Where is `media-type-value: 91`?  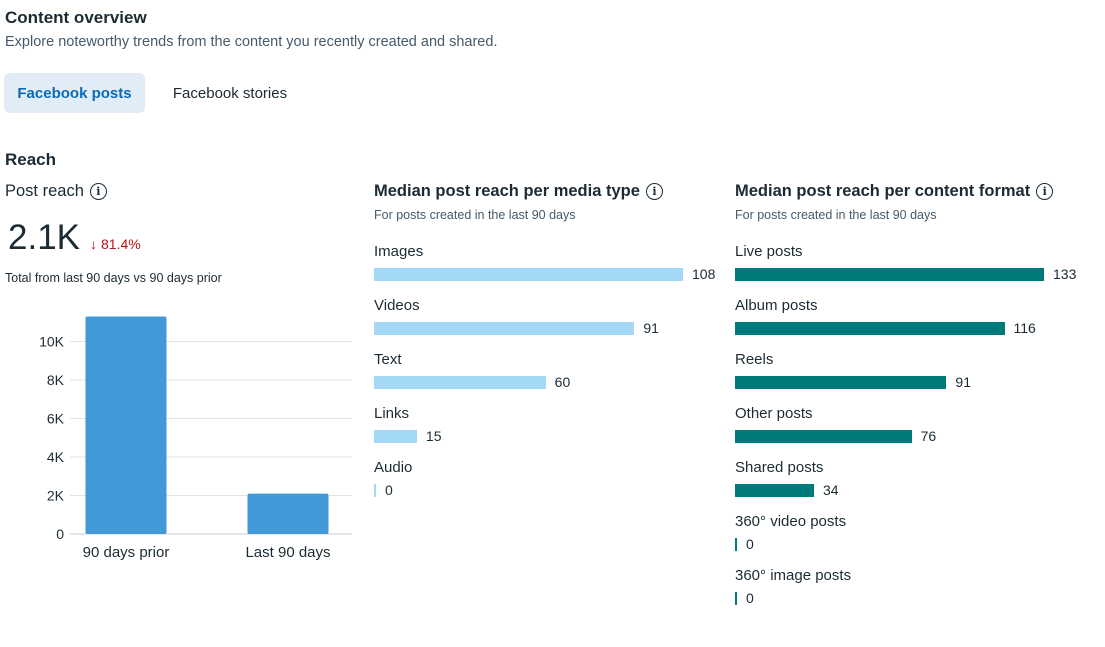 media-type-value: 91 is located at coordinates (651, 328).